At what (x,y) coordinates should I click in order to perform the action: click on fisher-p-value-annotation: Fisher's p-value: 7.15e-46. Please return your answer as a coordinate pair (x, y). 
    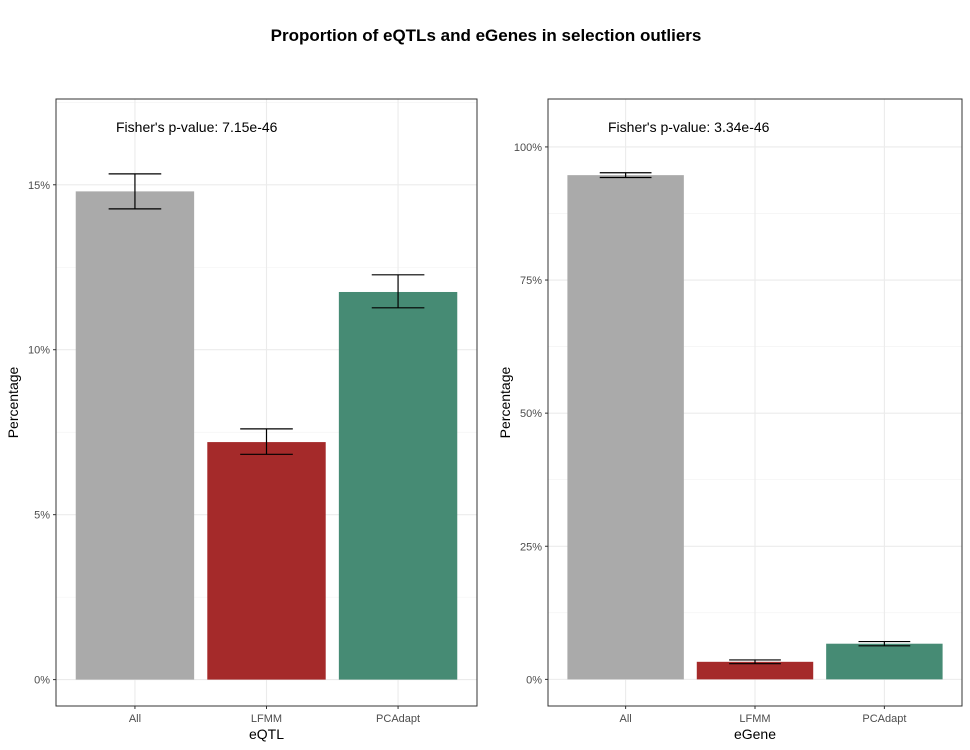
    Looking at the image, I should click on (197, 127).